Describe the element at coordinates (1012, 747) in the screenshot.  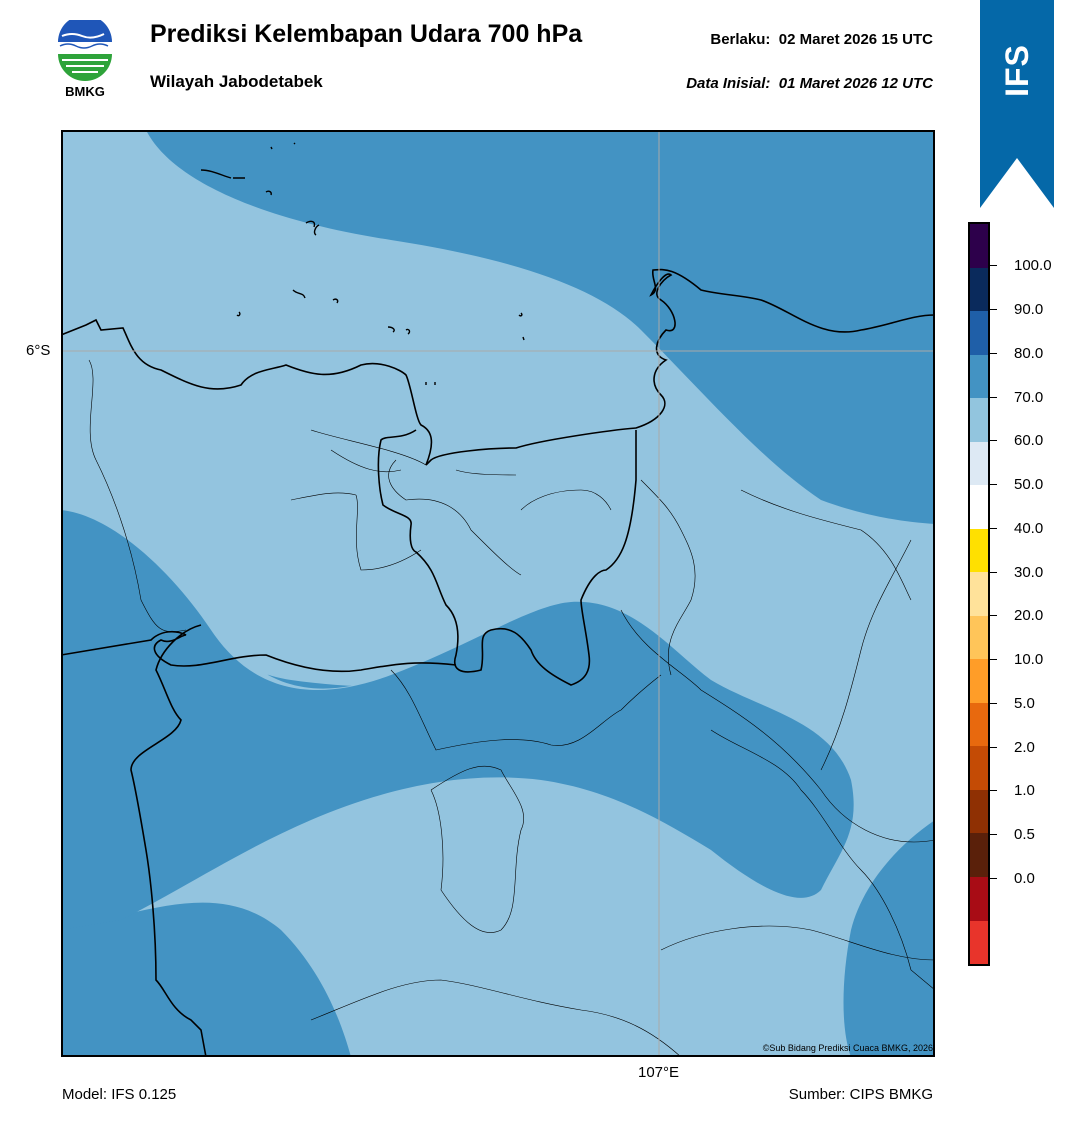
I see `colorbar-tick-label: 2.0` at that location.